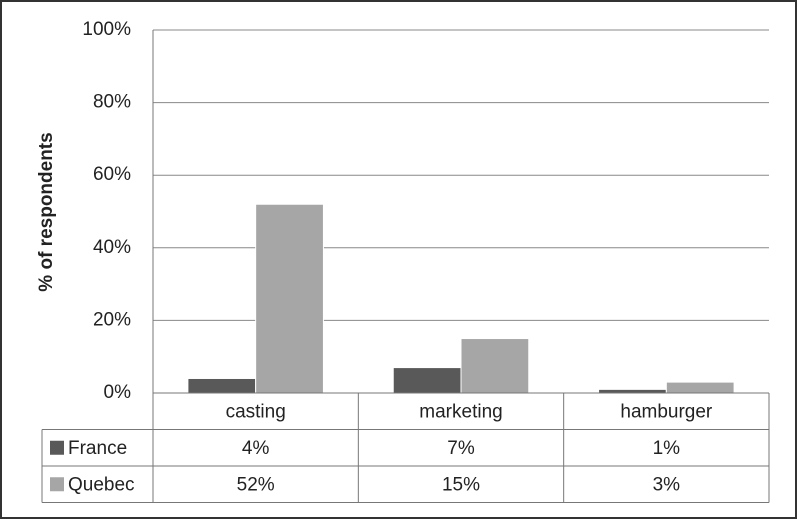 Image resolution: width=797 pixels, height=519 pixels. I want to click on y-tick-label: 80%, so click(112, 102).